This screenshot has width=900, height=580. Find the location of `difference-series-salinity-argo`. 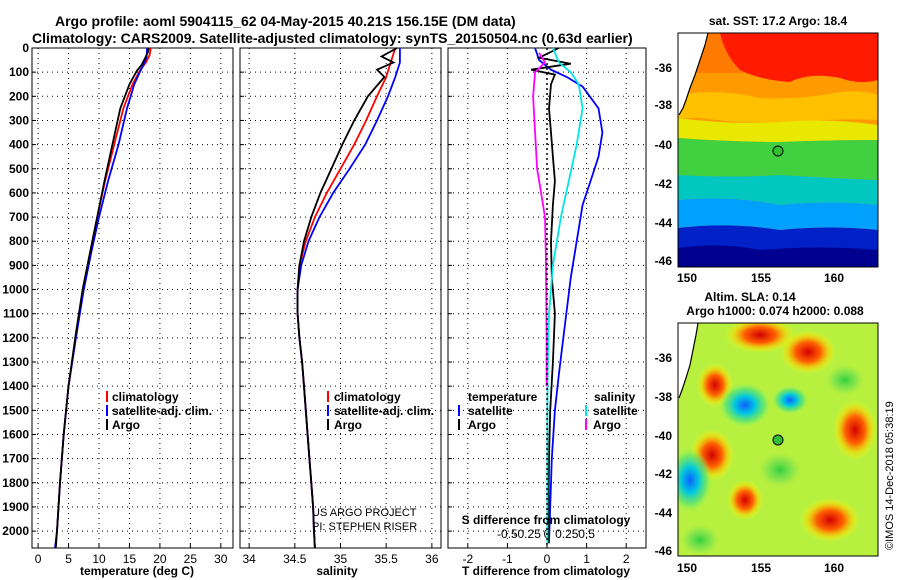

difference-series-salinity-argo is located at coordinates (540, 219).